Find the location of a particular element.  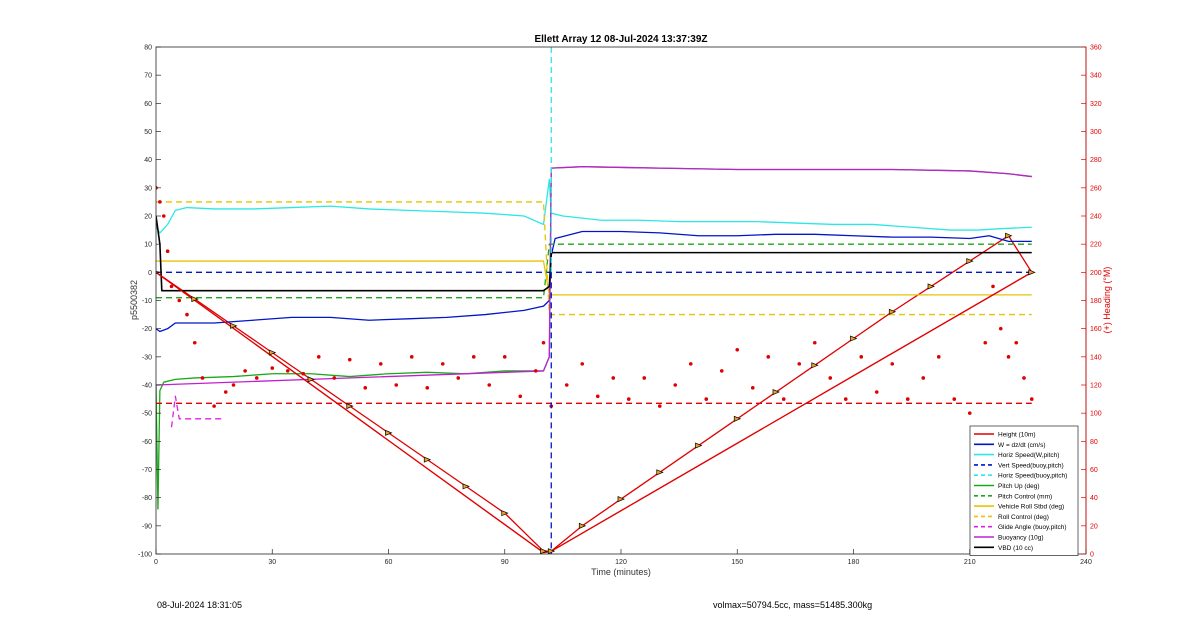

legend-label: Pitch Control (mm) is located at coordinates (1025, 496).